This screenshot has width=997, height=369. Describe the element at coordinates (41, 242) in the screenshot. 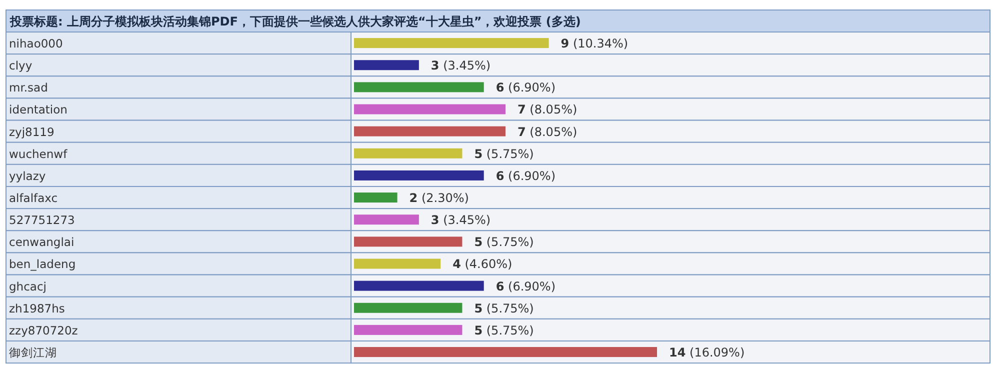

I see `y-tick-label: cenwanglai` at that location.